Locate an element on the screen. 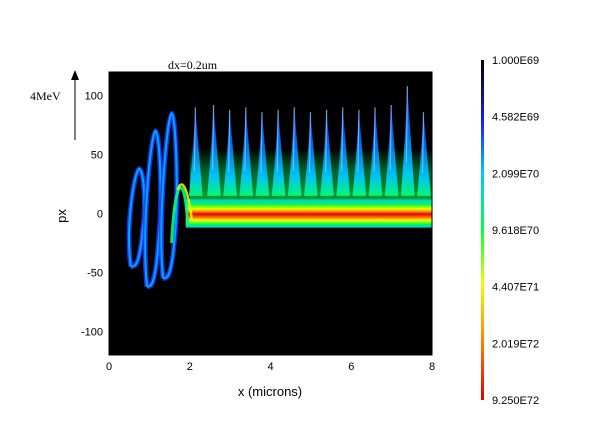 The height and width of the screenshot is (437, 600). resolution-annotation: dx=0.2um is located at coordinates (193, 65).